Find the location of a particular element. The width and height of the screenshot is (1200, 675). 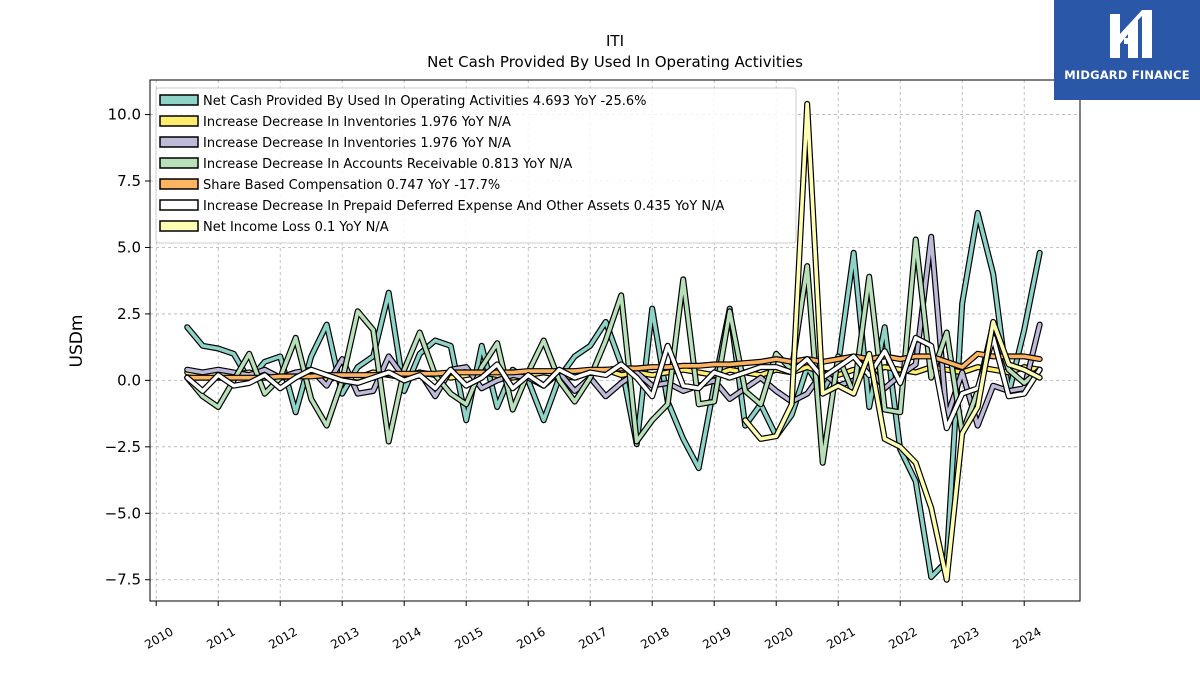

x-tick-label: 2022 is located at coordinates (902, 637).